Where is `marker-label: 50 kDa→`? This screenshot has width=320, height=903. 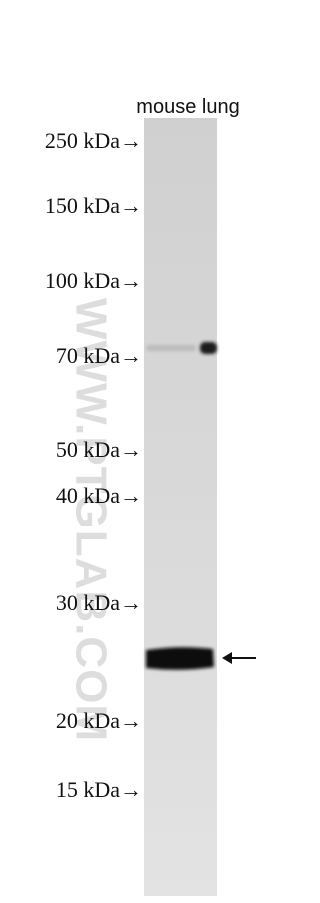 marker-label: 50 kDa→ is located at coordinates (99, 449).